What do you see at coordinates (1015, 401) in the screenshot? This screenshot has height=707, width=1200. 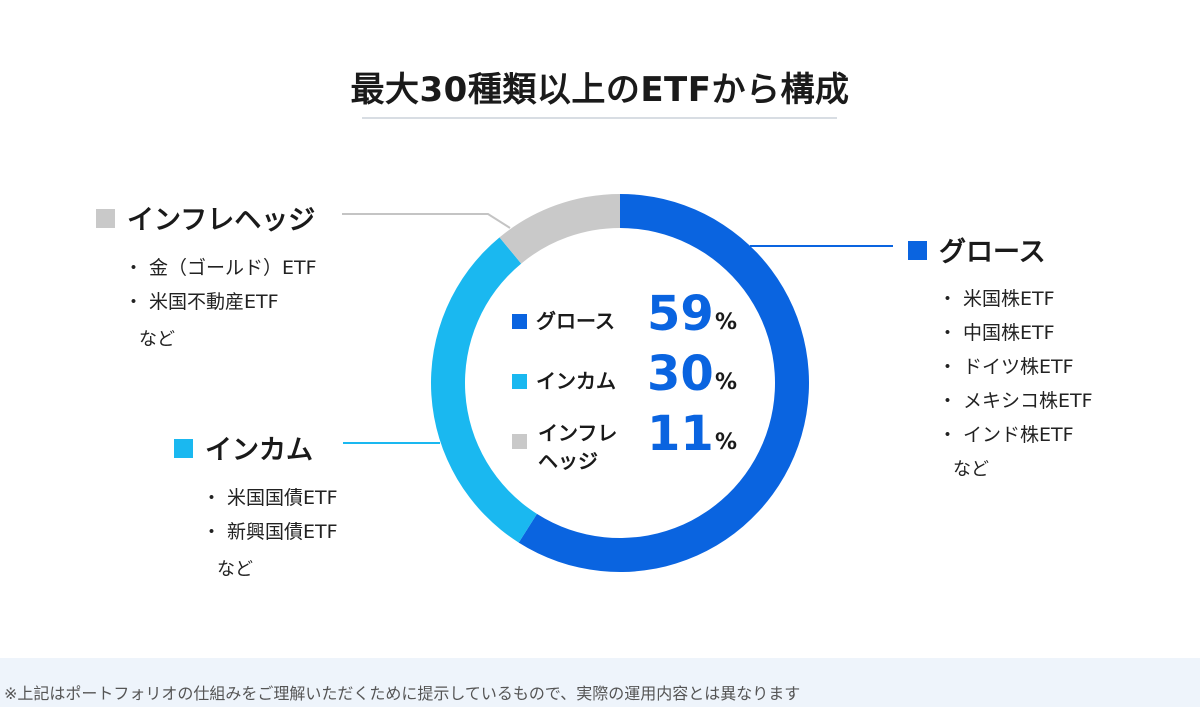 I see `growth-item-4: ・メキシコ株ETF` at bounding box center [1015, 401].